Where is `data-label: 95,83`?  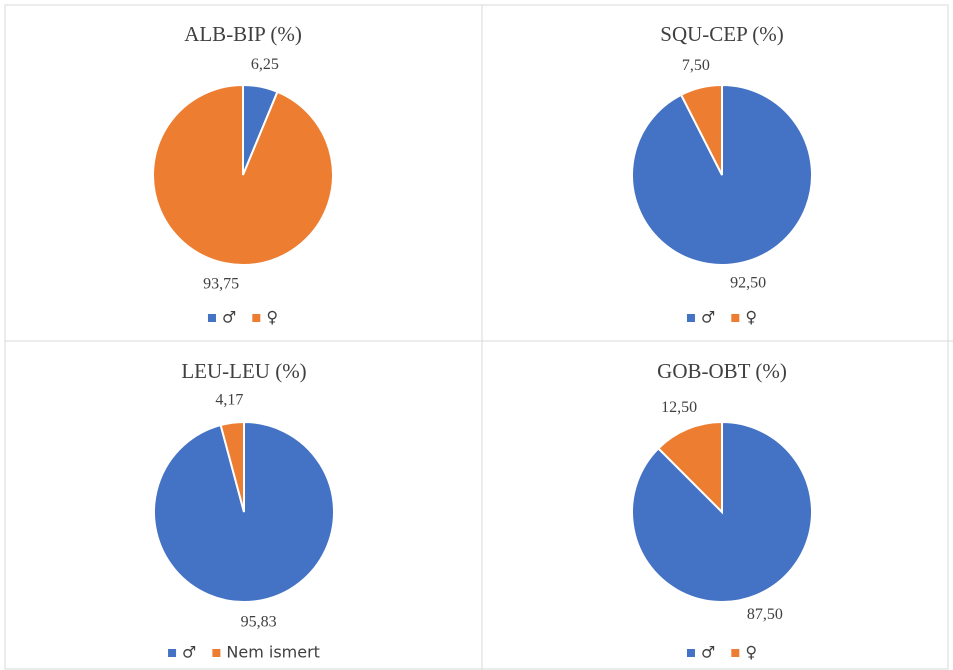 data-label: 95,83 is located at coordinates (259, 622).